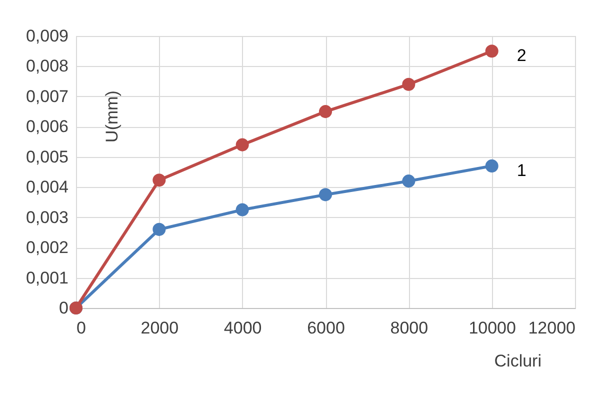 Image resolution: width=608 pixels, height=417 pixels. Describe the element at coordinates (47, 66) in the screenshot. I see `y-tick-label: 0,008` at that location.